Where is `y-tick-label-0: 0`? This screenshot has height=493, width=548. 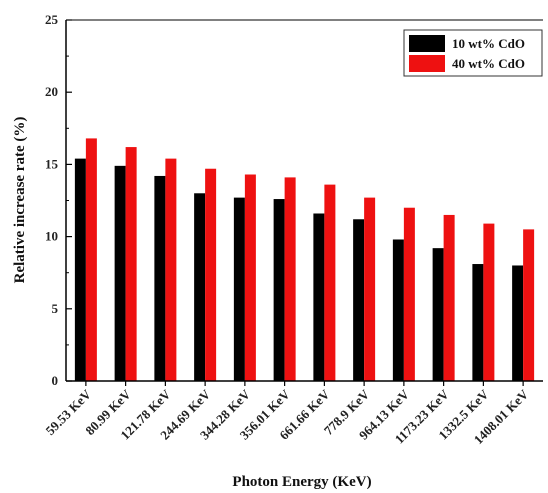 y-tick-label-0: 0 is located at coordinates (55, 380).